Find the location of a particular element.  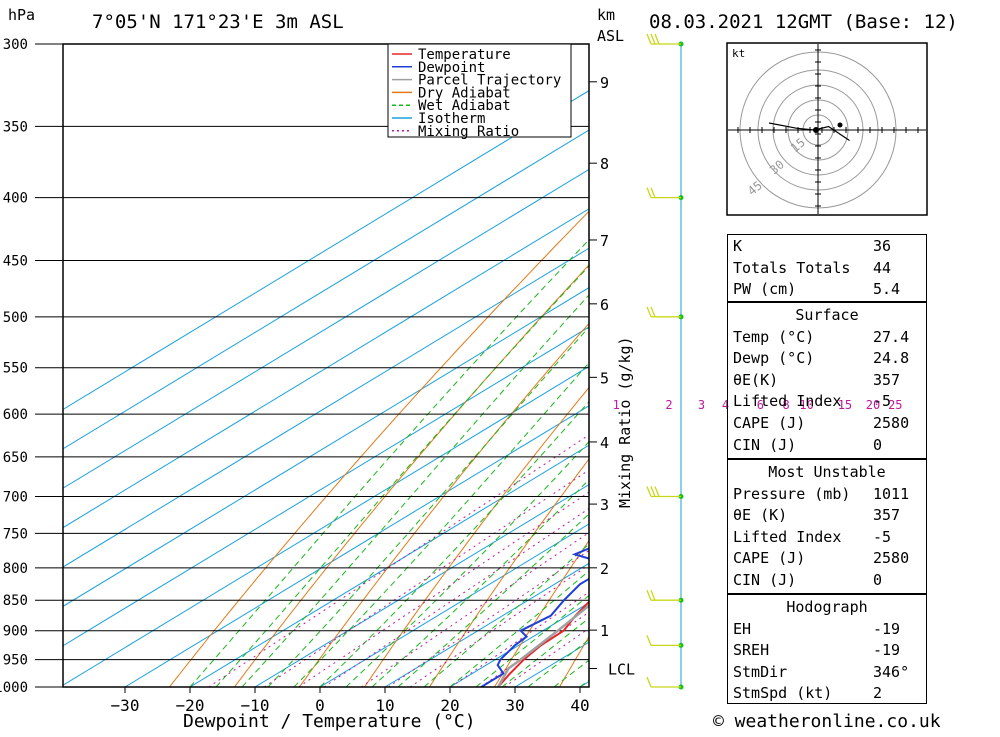

mixing-ratio-label: 3 is located at coordinates (701, 405).